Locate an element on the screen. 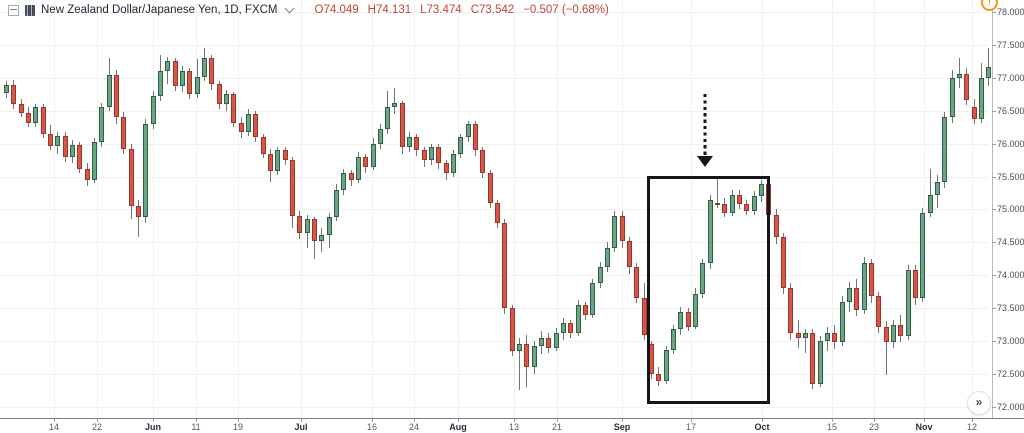 The width and height of the screenshot is (1024, 433). y-axis-label: 76.000 is located at coordinates (1010, 143).